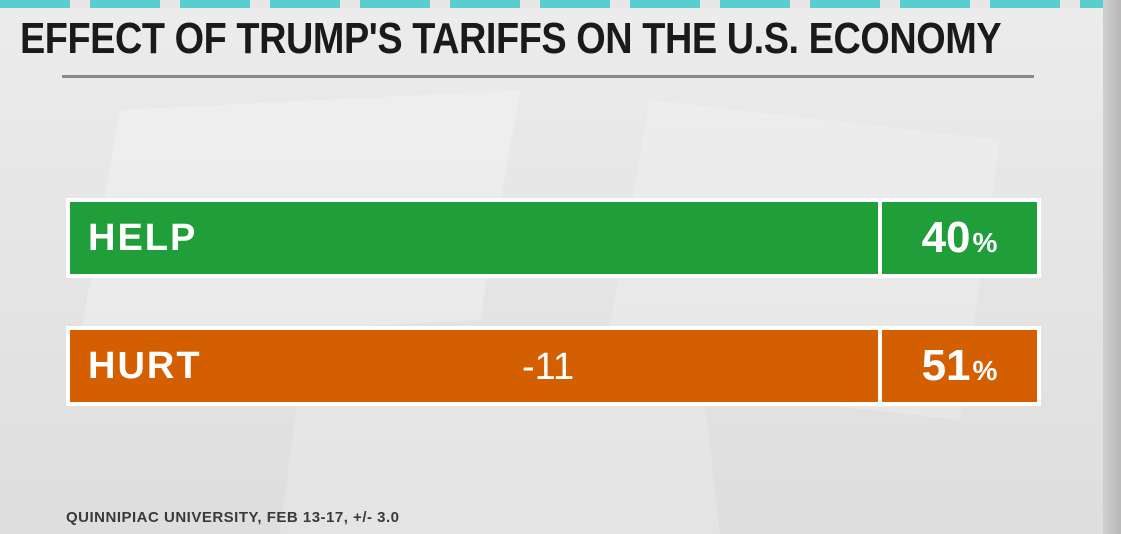  Describe the element at coordinates (145, 366) in the screenshot. I see `bar-label-hurt: HURT` at that location.